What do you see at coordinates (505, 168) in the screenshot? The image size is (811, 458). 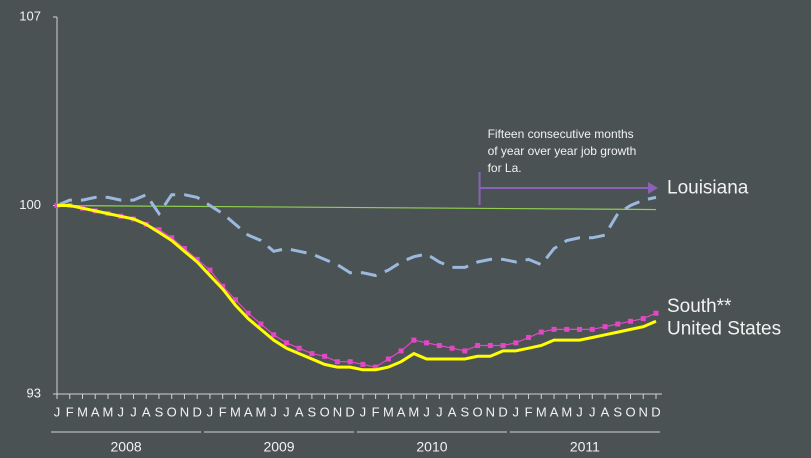 I see `annotation-text: for La.` at bounding box center [505, 168].